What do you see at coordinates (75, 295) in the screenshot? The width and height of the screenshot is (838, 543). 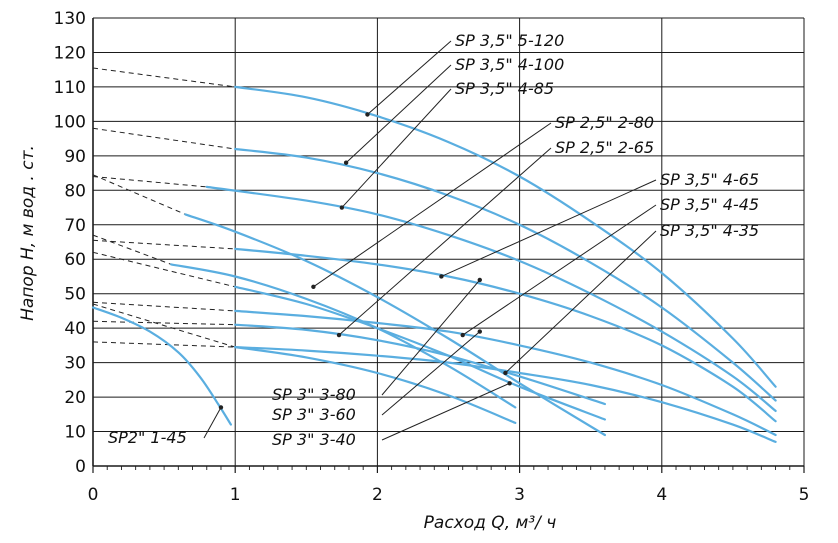 I see `y-tick-label-50: 50` at bounding box center [75, 295].